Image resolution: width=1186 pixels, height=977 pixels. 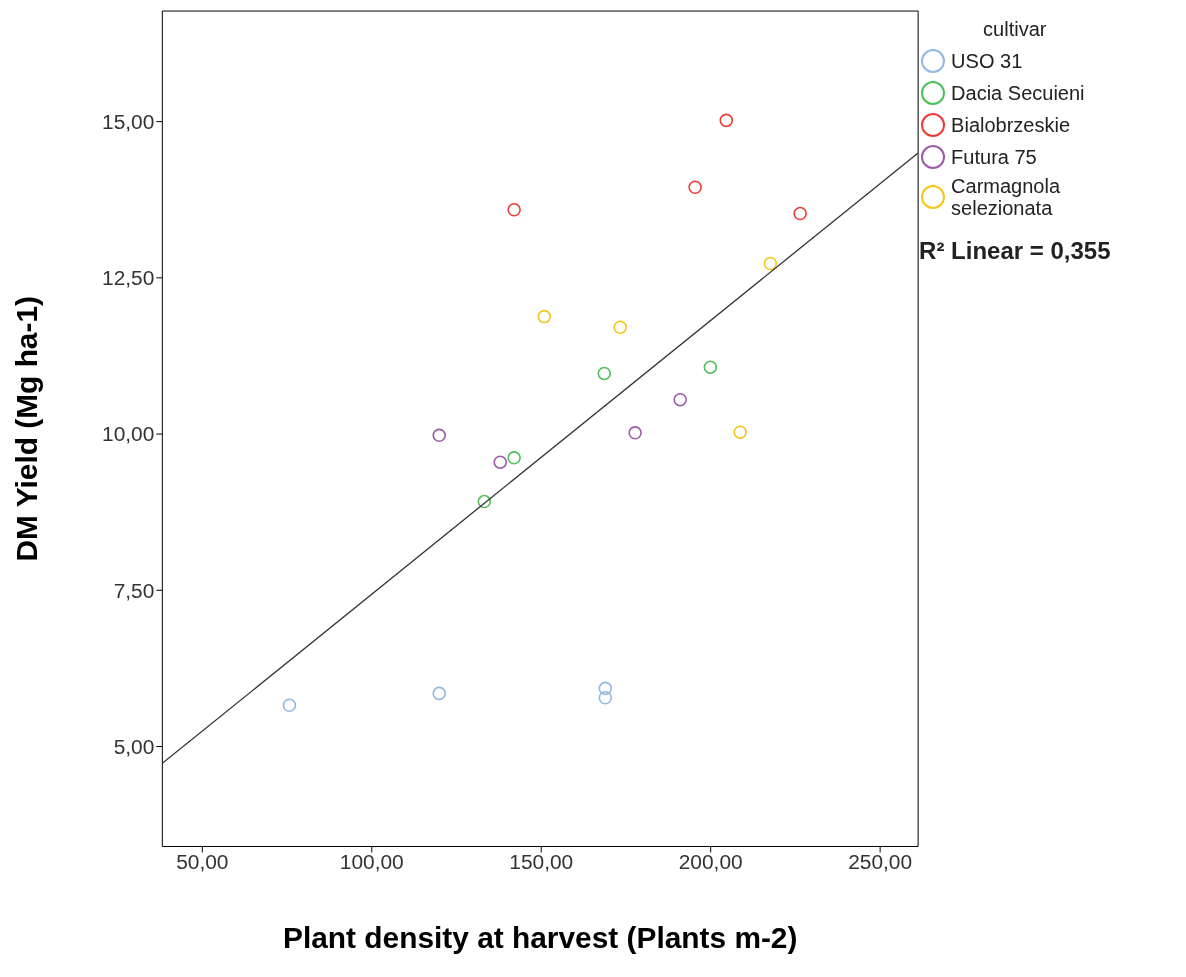 I want to click on legend-title: cultivar, so click(x=1015, y=29).